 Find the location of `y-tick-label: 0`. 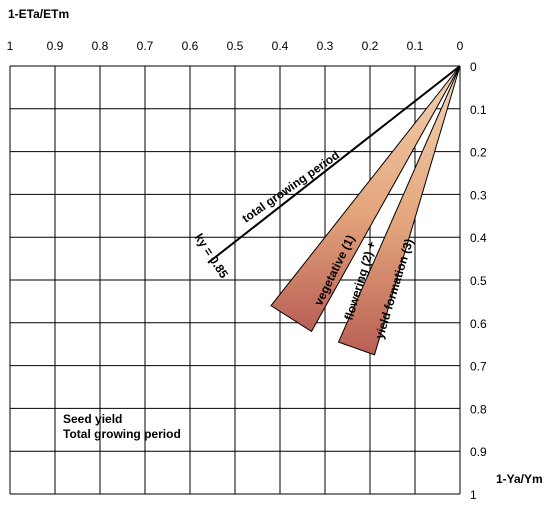

y-tick-label: 0 is located at coordinates (473, 67).